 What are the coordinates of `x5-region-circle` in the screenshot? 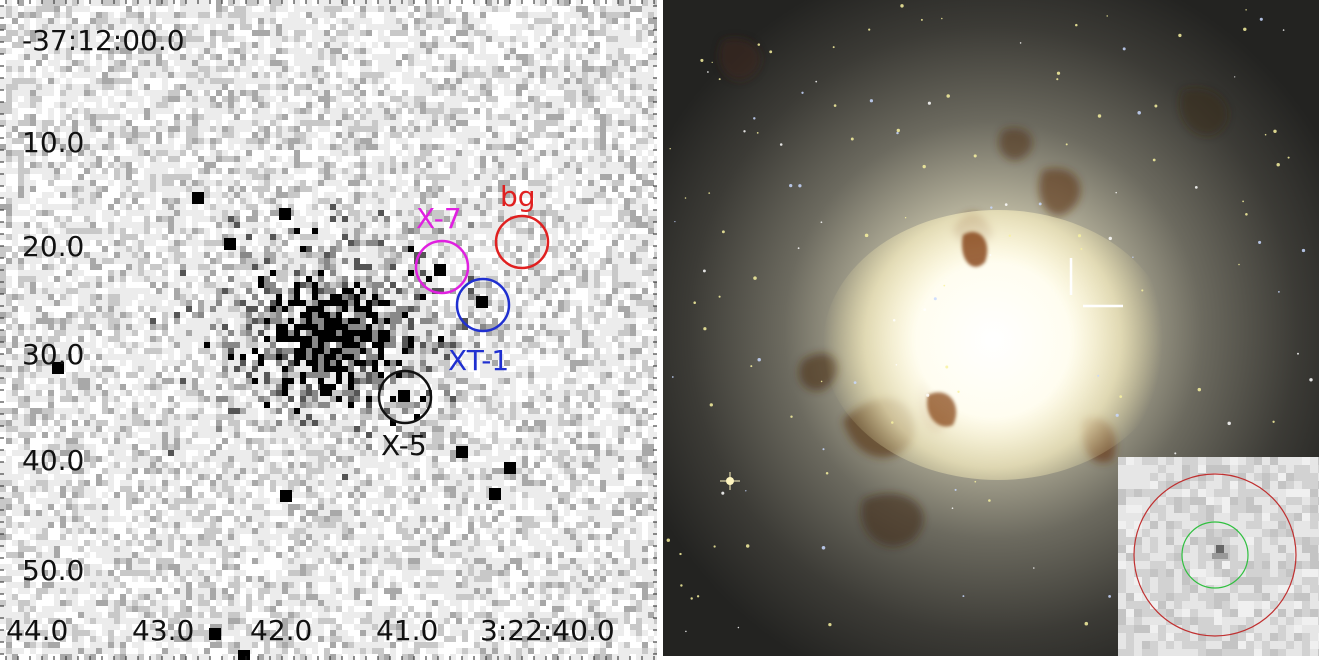 It's located at (405, 397).